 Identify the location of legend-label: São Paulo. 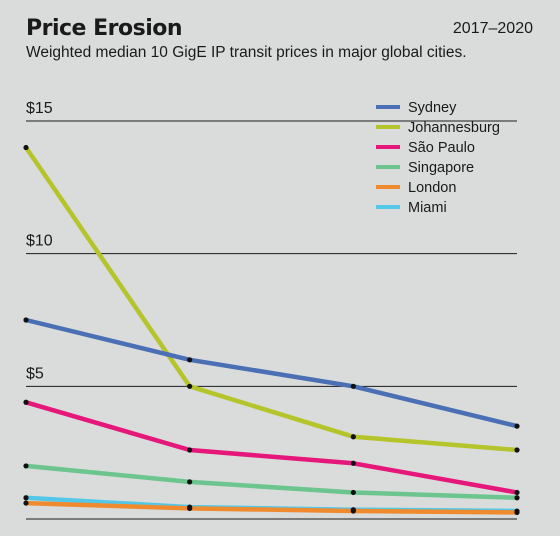
(441, 148).